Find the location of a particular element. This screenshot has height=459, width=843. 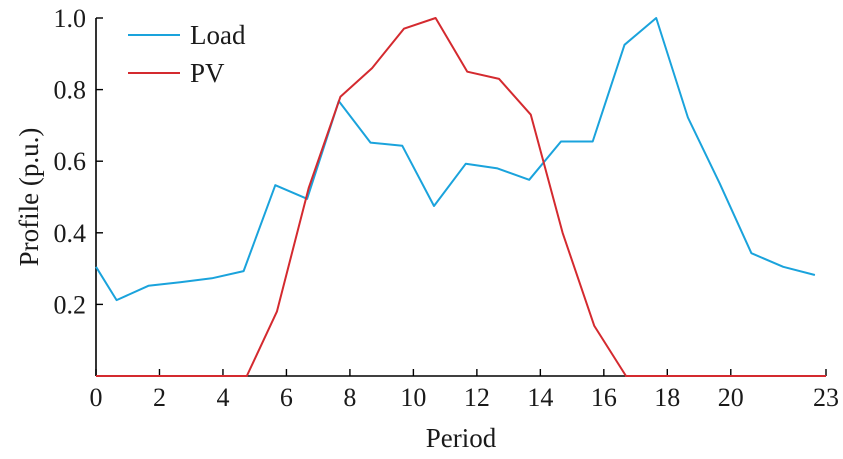

y-axis: 0.2 0.4 0.6 0.8 1.0 is located at coordinates (78, 190).